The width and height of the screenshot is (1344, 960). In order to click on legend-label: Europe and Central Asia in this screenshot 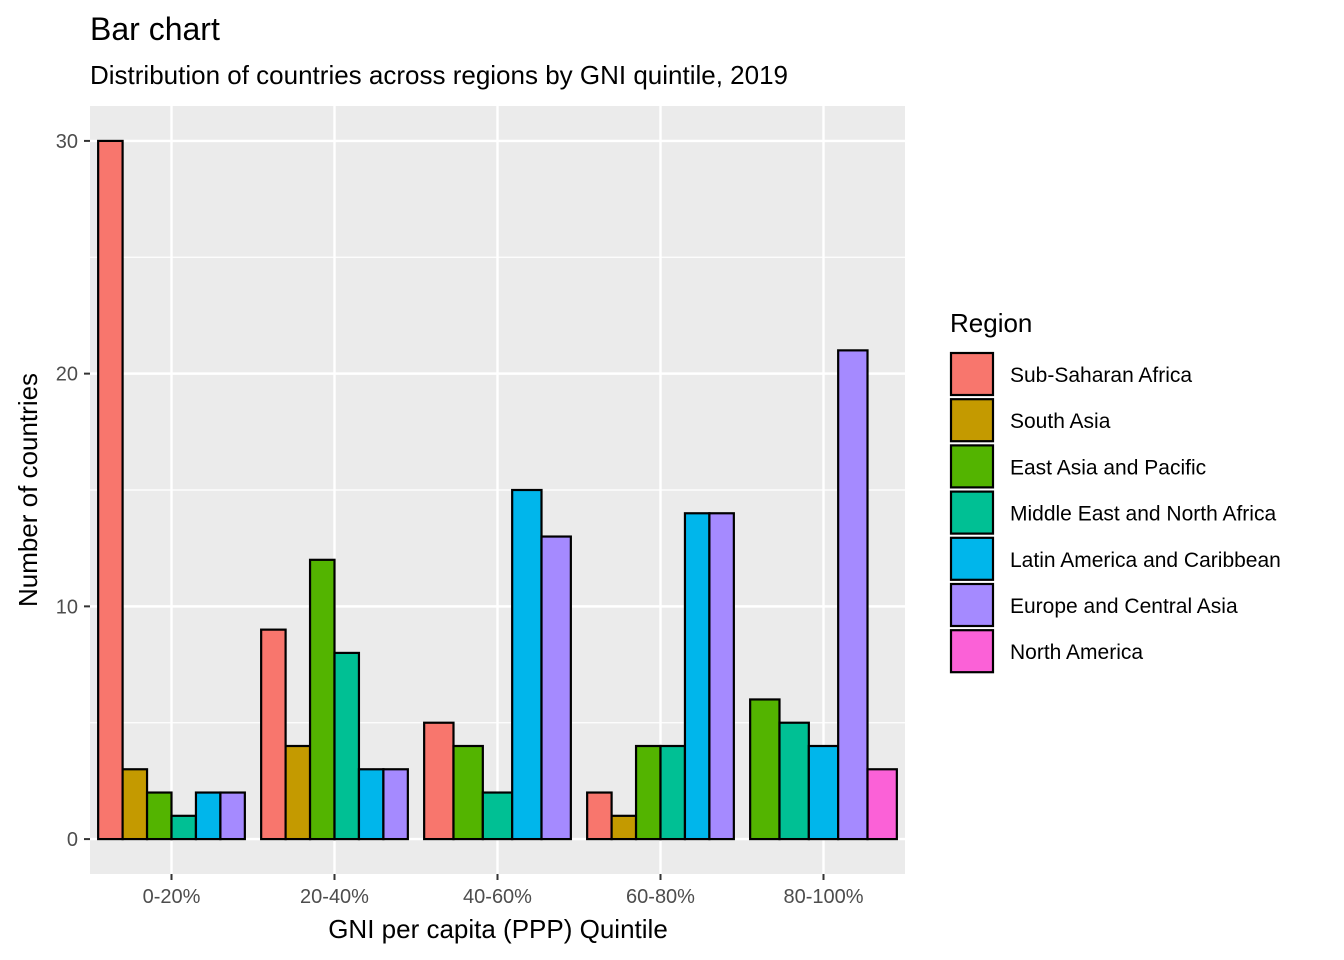, I will do `click(1124, 606)`.